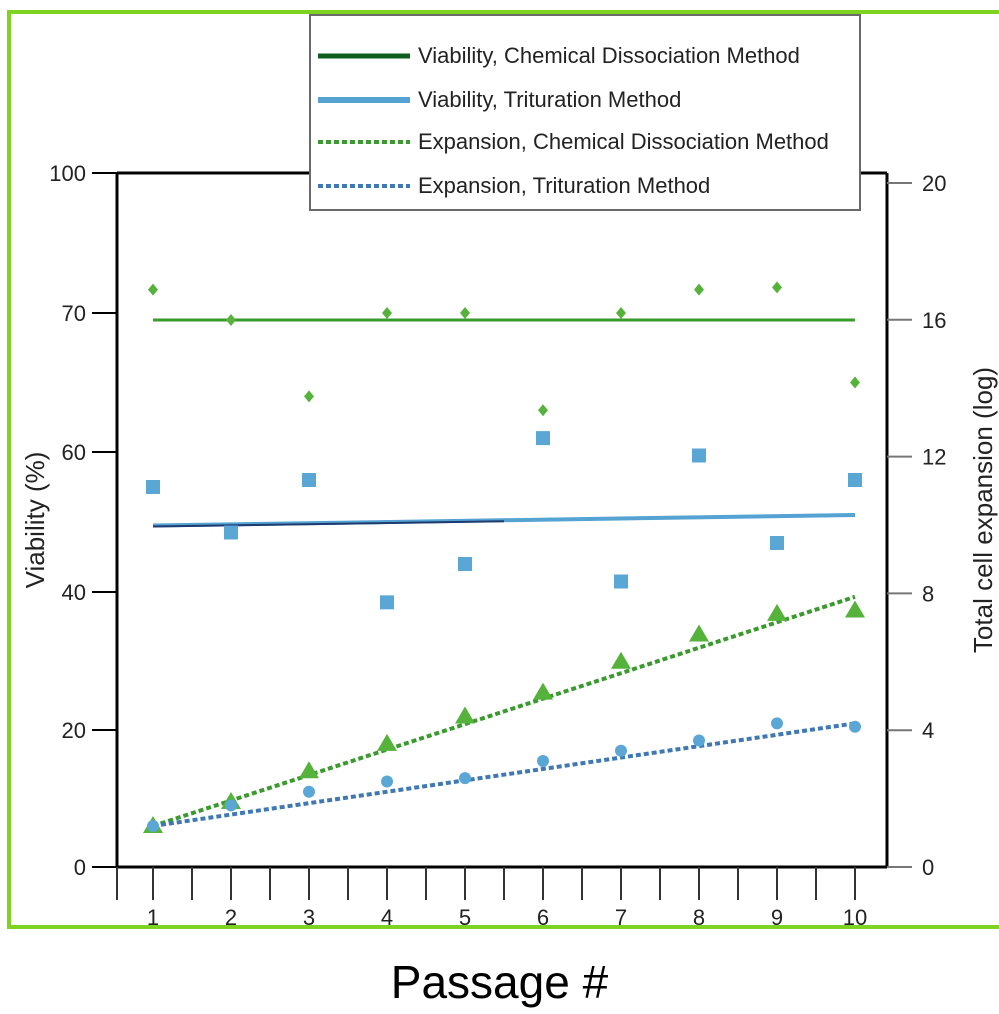 This screenshot has width=999, height=1014. Describe the element at coordinates (928, 867) in the screenshot. I see `right-tick-label: 0` at that location.